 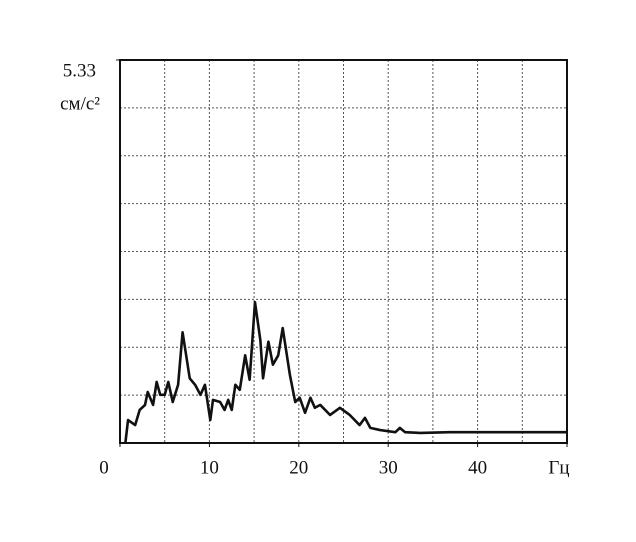 I want to click on x-tick-label: 40, so click(x=477, y=467).